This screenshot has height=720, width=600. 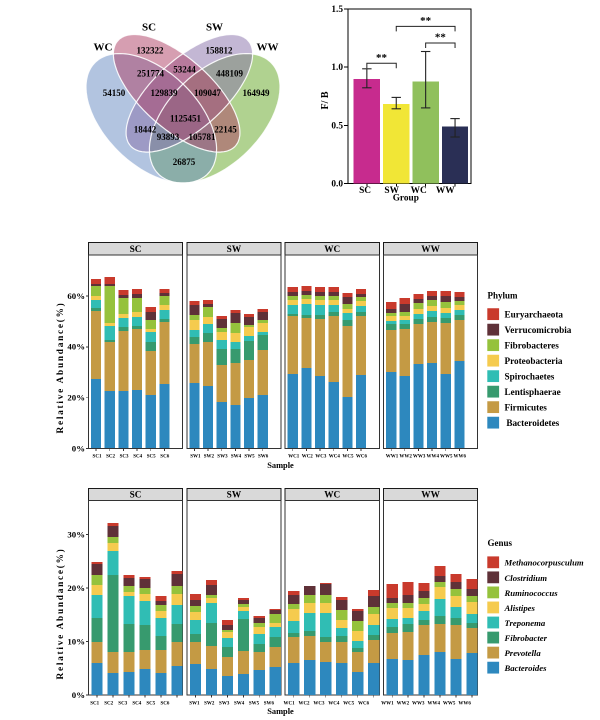 I want to click on svg-text: Prevotella, so click(x=523, y=653).